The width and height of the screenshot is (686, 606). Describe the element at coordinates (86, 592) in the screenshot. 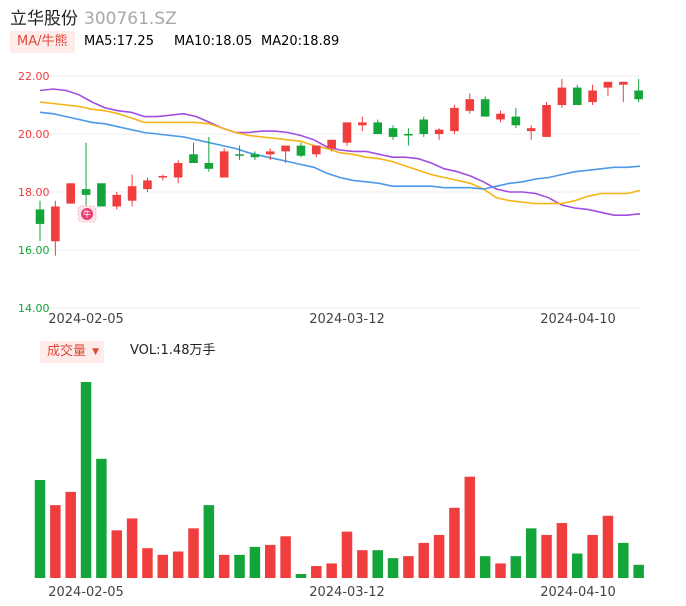

I see `volume-date-label-0: 2024-02-05` at that location.